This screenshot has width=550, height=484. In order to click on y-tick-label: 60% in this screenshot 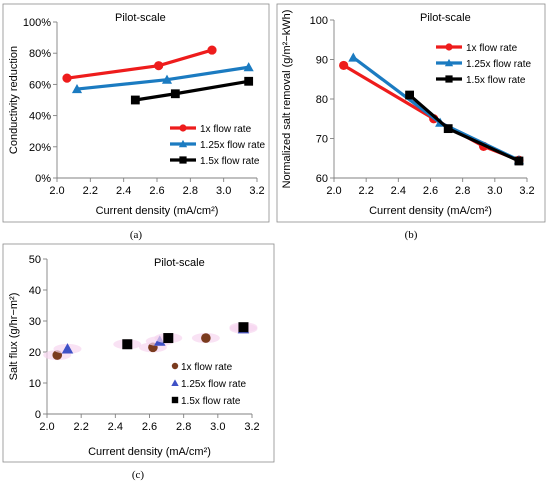, I will do `click(40, 85)`.